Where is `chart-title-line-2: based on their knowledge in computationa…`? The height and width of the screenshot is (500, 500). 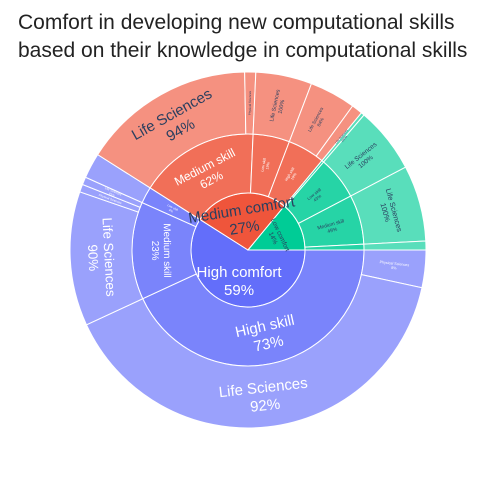 chart-title-line-2: based on their knowledge in computationa… is located at coordinates (243, 50).